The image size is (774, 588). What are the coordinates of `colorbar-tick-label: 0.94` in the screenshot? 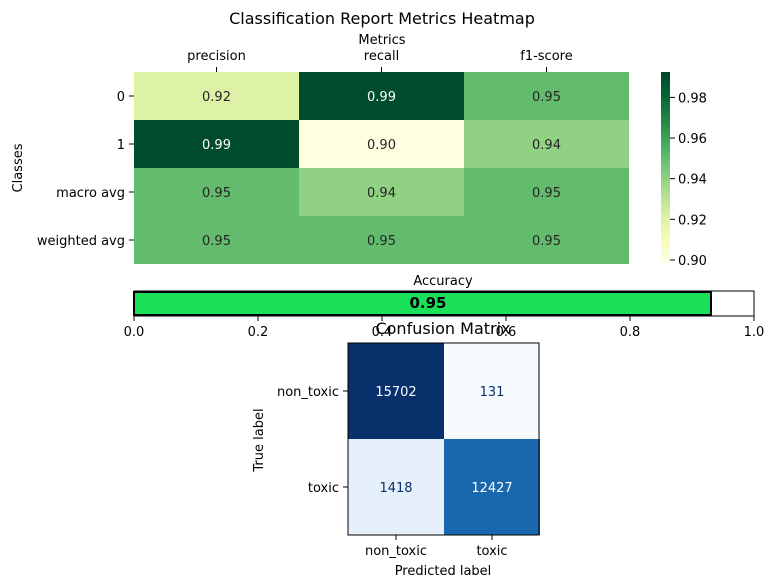 It's located at (692, 180).